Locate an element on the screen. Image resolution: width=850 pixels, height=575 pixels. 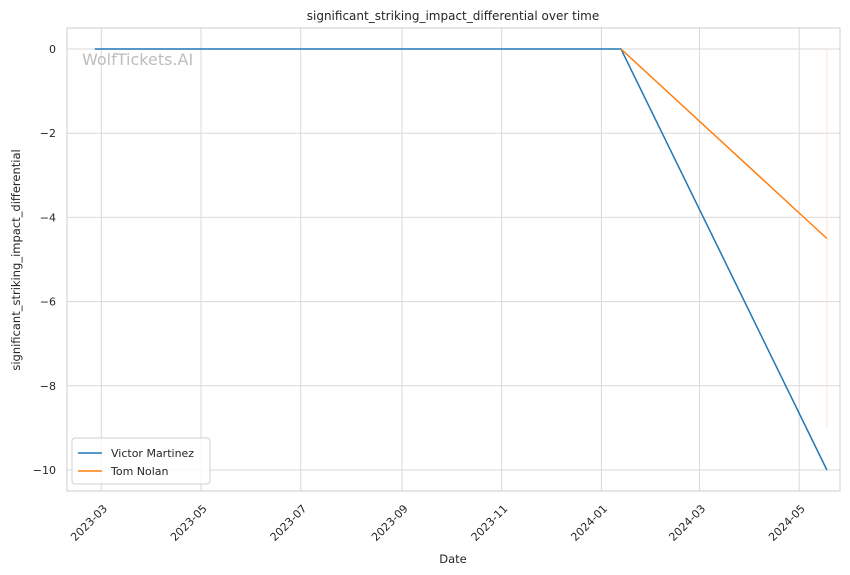
y-tick-label: −6 is located at coordinates (48, 302).